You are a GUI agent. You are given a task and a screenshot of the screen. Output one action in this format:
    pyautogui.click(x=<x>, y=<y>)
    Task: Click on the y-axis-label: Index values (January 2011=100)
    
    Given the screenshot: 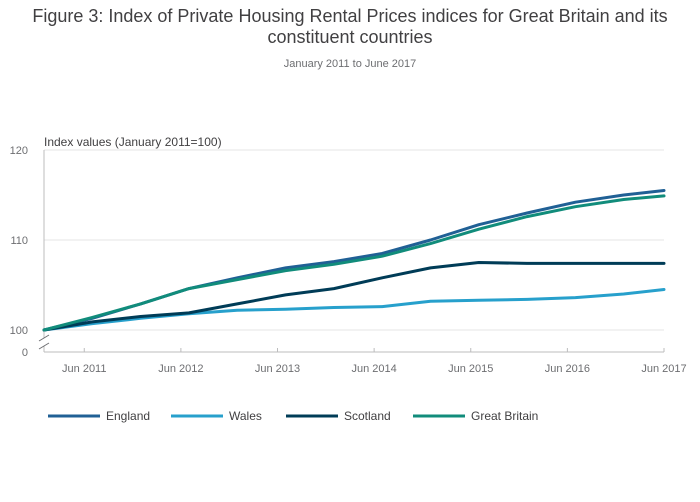 What is the action you would take?
    pyautogui.click(x=133, y=142)
    